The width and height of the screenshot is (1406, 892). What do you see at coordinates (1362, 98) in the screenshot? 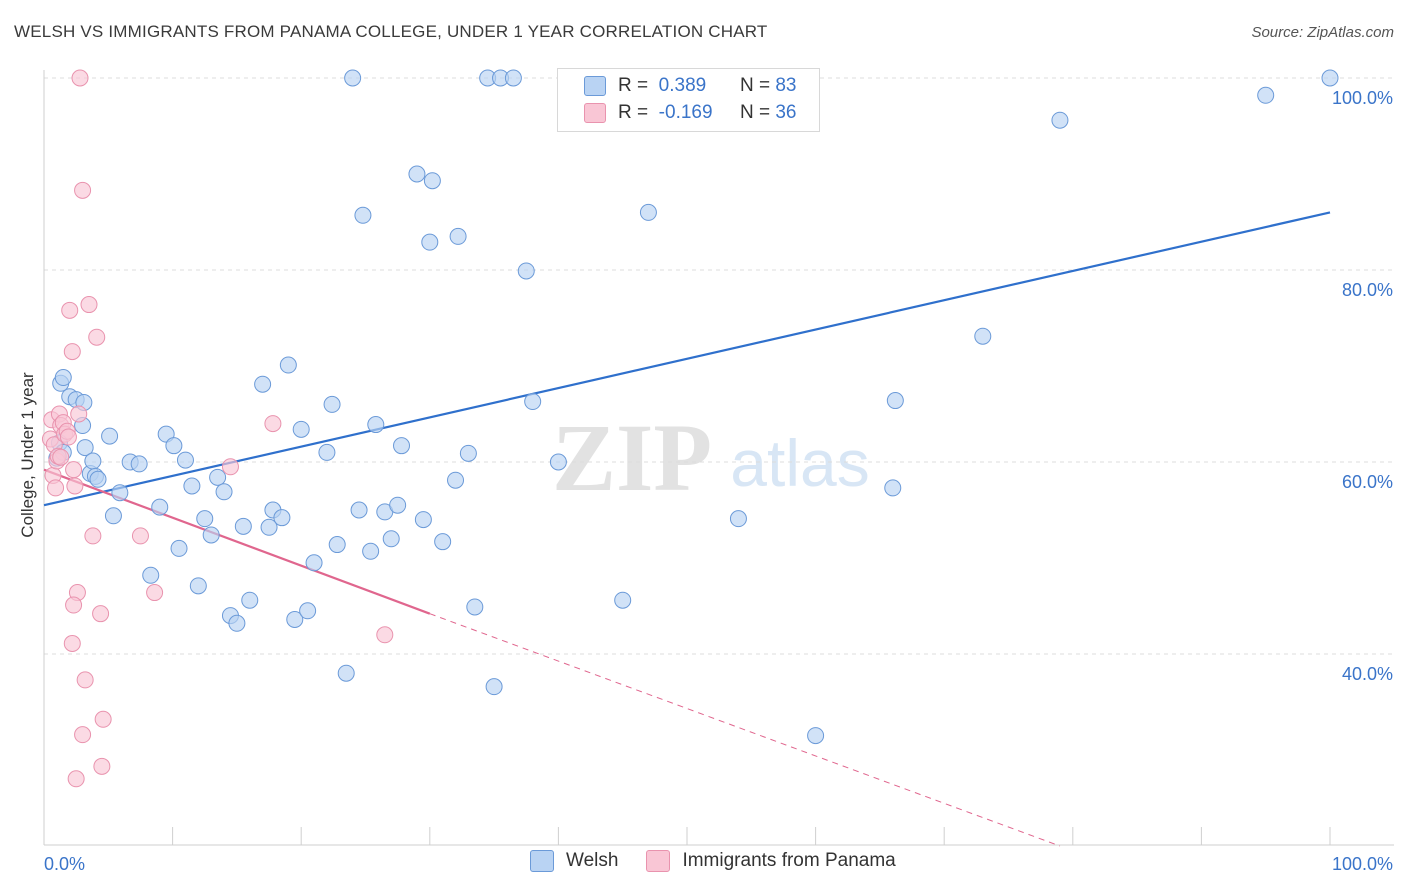
I see `y-tick-label: 100.0%` at bounding box center [1362, 98].